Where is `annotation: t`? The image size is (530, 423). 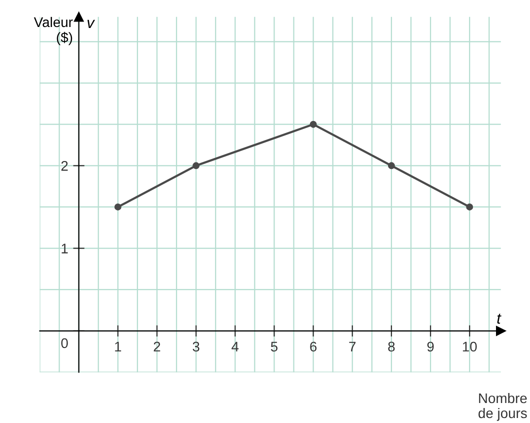
annotation: t is located at coordinates (499, 319).